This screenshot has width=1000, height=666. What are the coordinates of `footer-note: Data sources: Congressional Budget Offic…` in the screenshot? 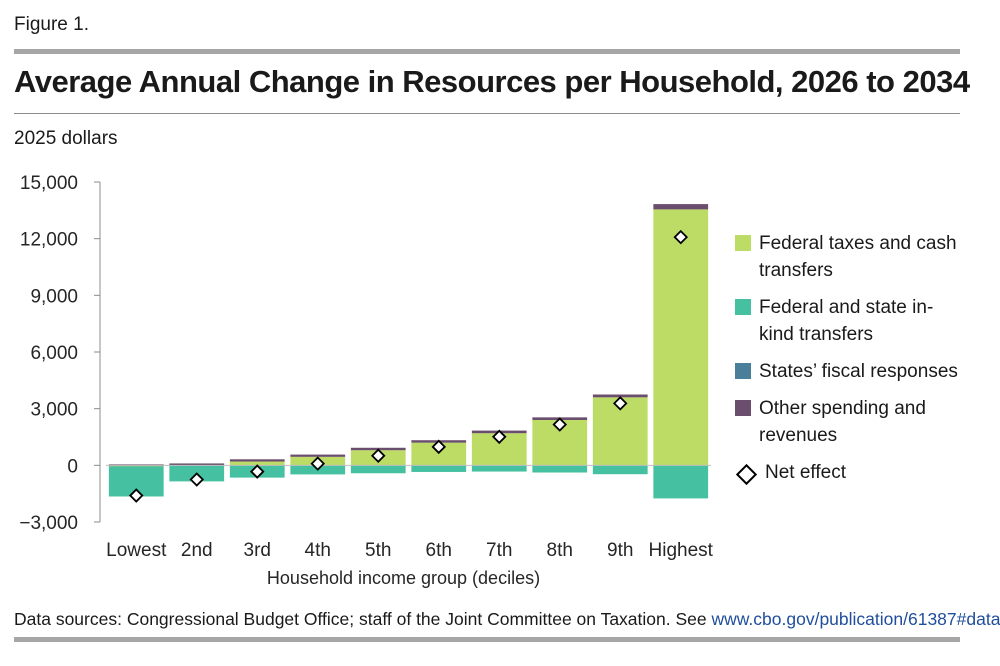 It's located at (507, 619).